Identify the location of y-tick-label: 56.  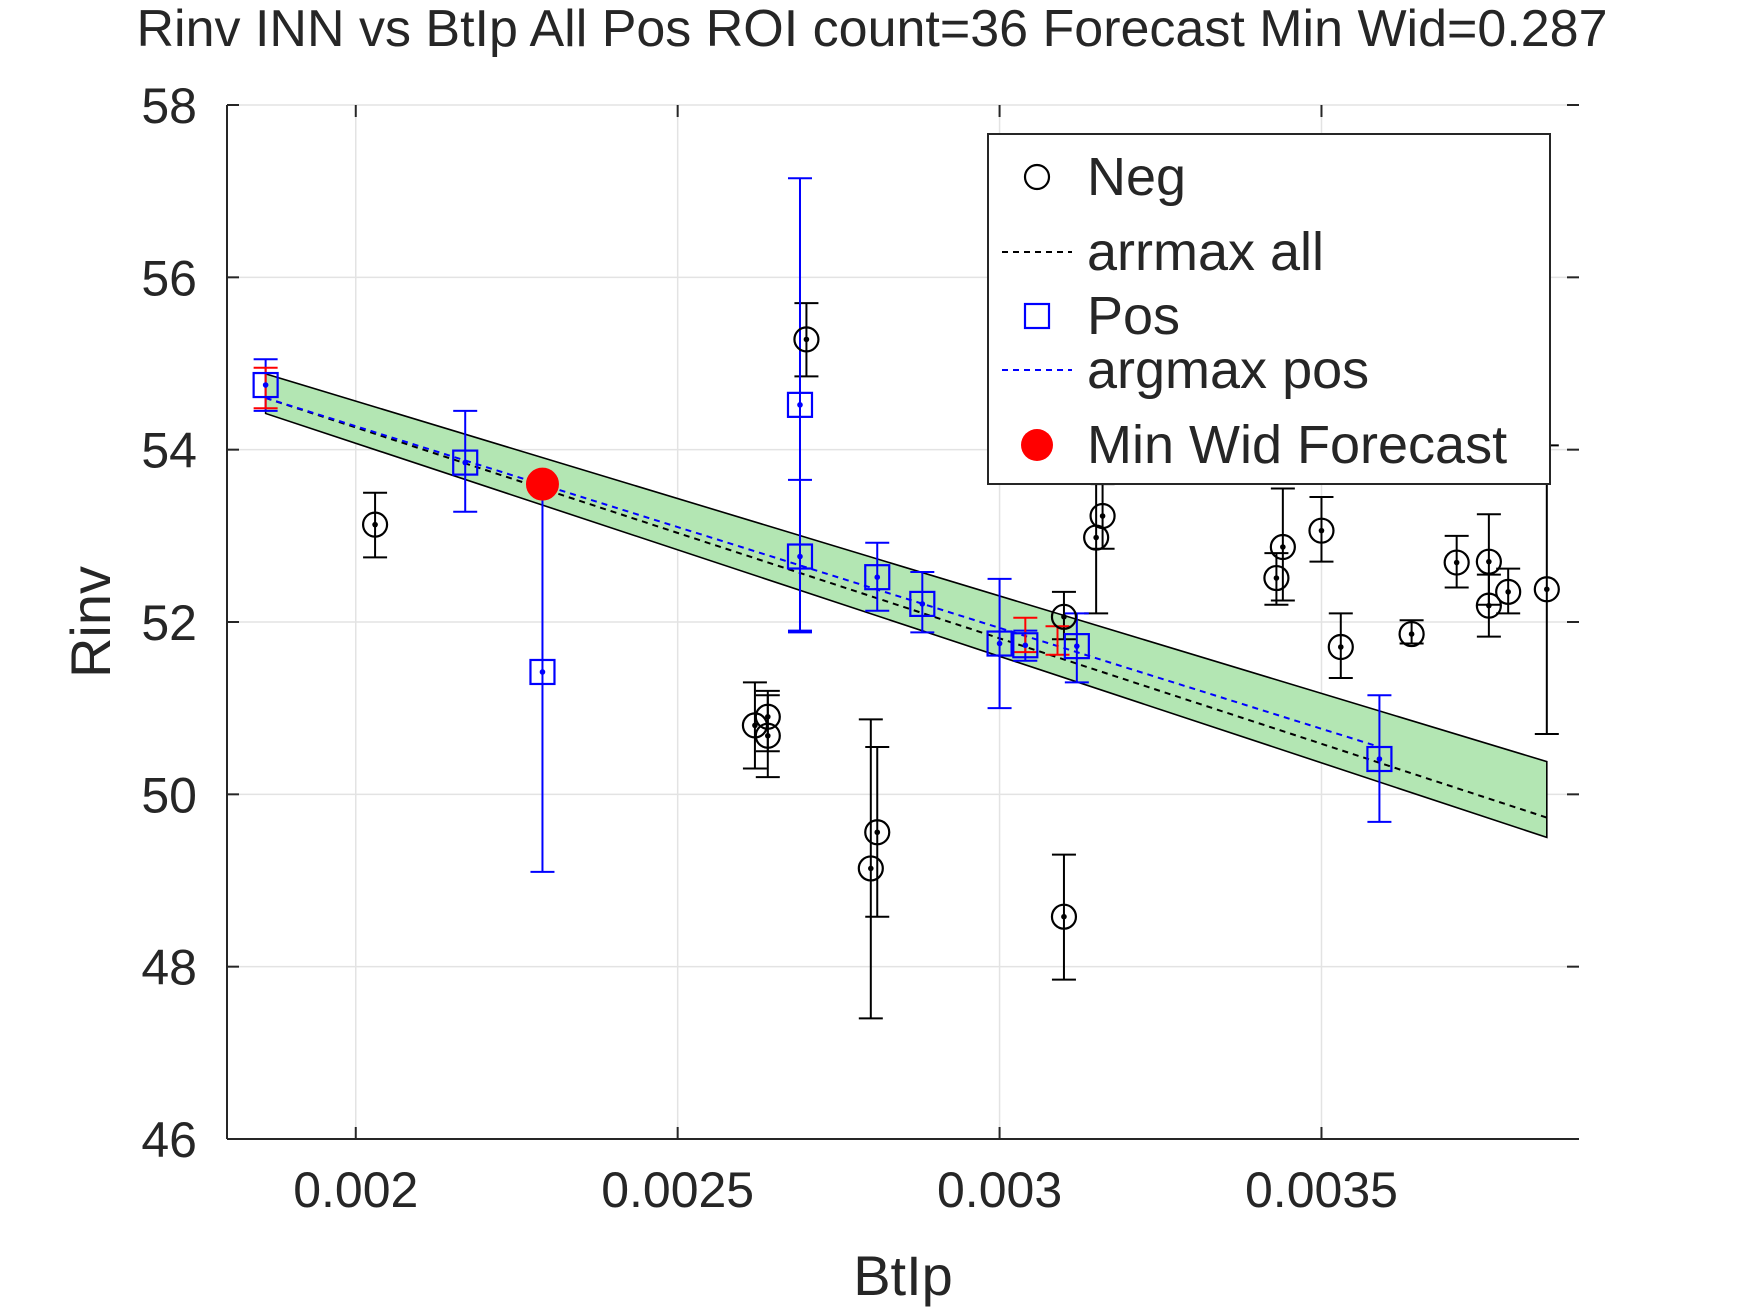
(169, 278).